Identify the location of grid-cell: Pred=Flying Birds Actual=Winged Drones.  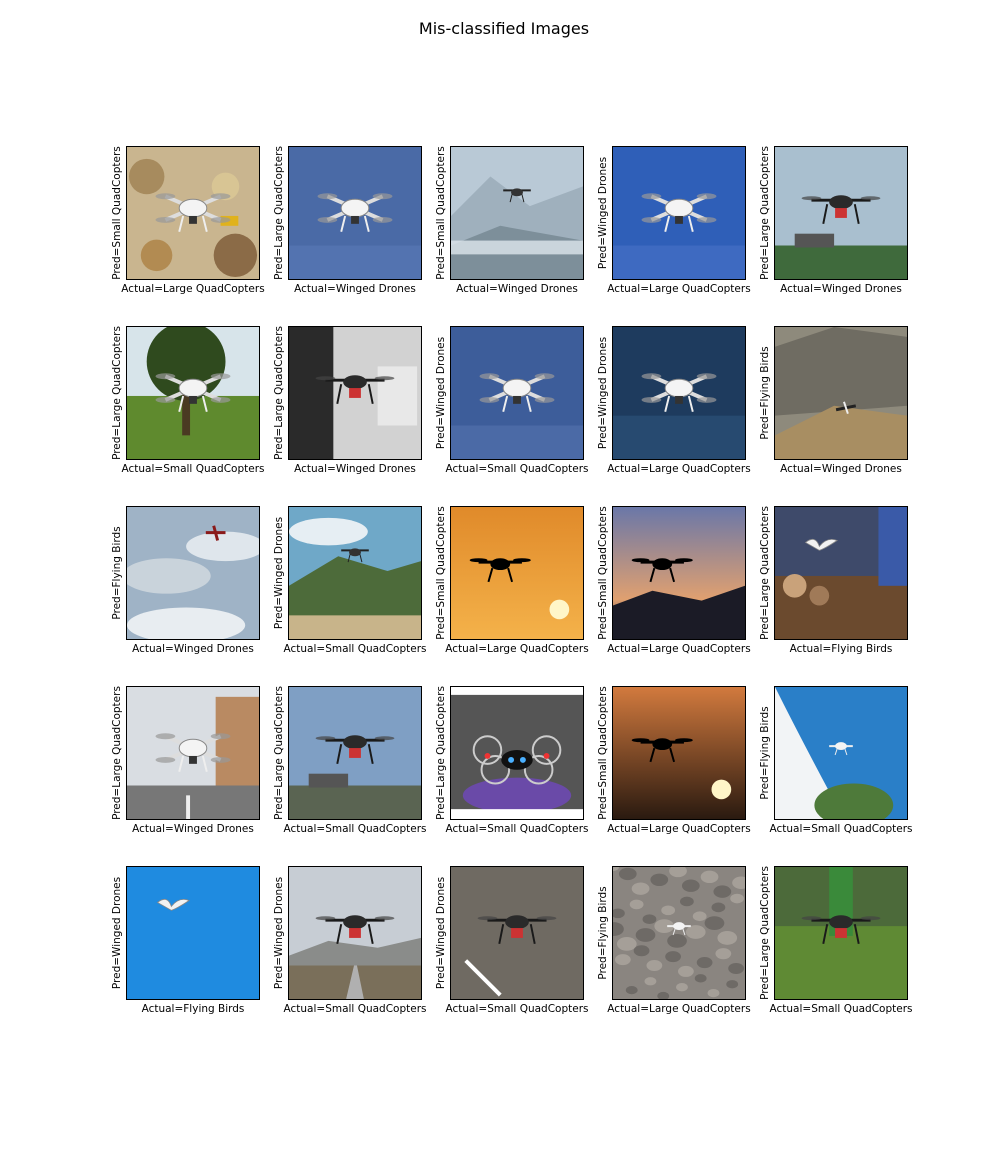
(838, 413).